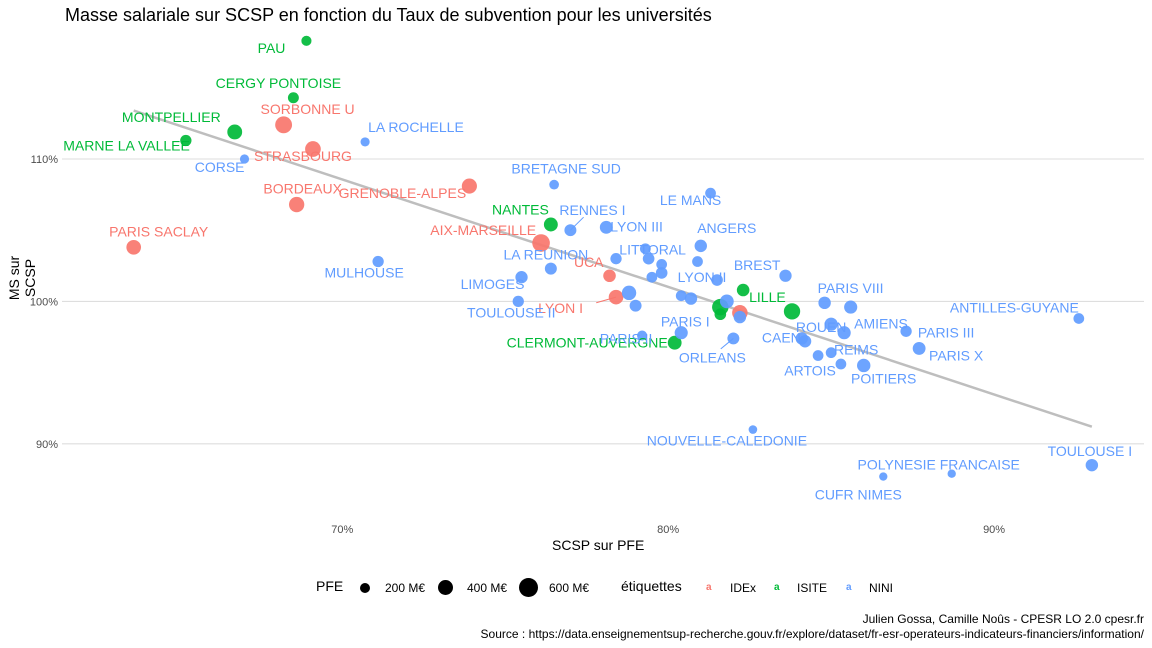  Describe the element at coordinates (685, 322) in the screenshot. I see `point-label: PARIS I` at that location.